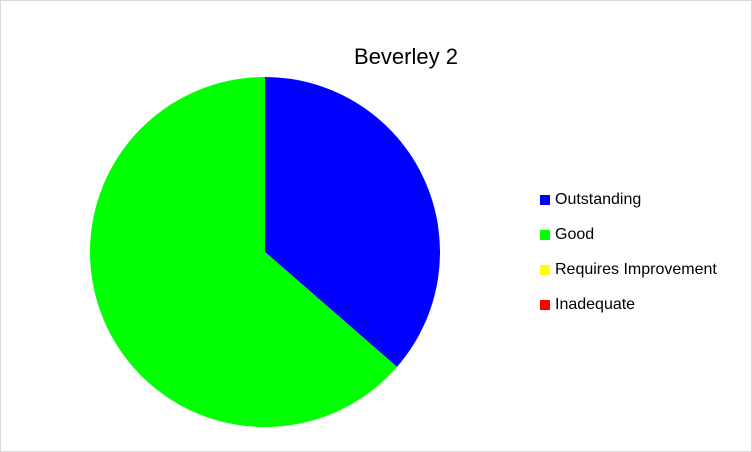 This screenshot has height=452, width=752. I want to click on legend-label: Requires Improvement, so click(636, 269).